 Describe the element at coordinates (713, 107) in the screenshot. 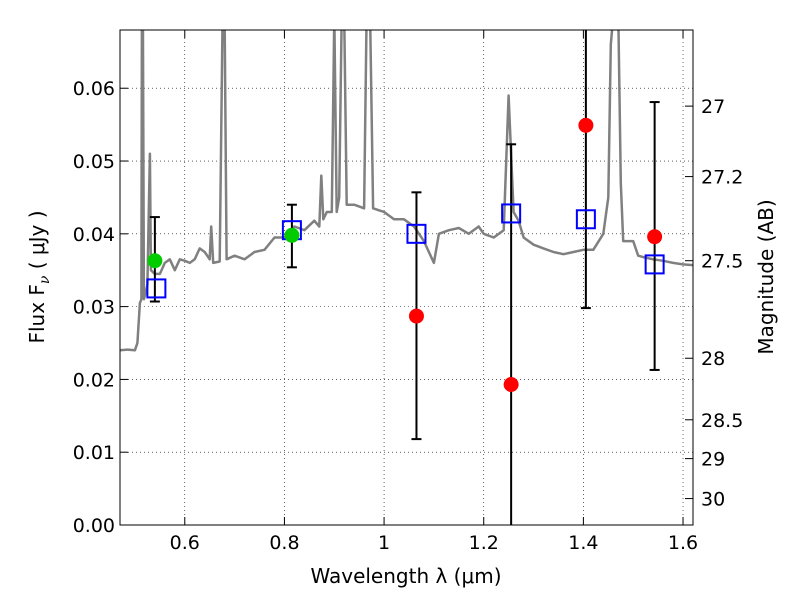

I see `y2-tick-label: 27` at that location.